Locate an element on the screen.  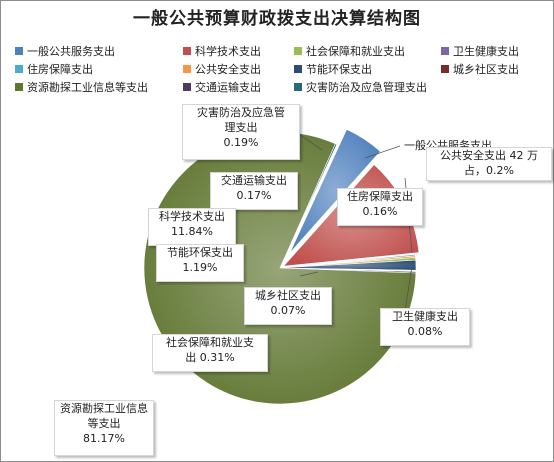
legend-label: 城乡社区支出 is located at coordinates (486, 69).